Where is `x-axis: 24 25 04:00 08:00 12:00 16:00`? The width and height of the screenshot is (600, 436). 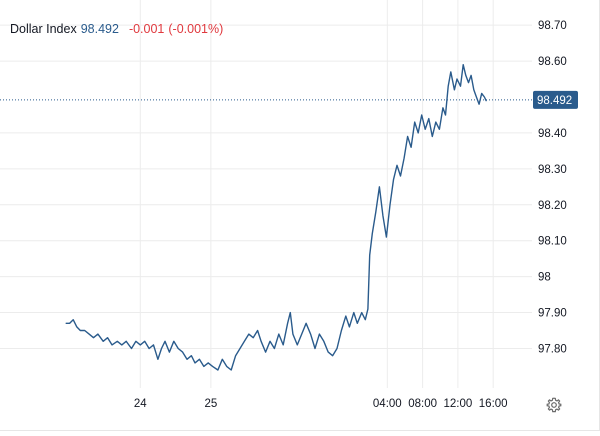 x-axis: 24 25 04:00 08:00 12:00 16:00 is located at coordinates (321, 404).